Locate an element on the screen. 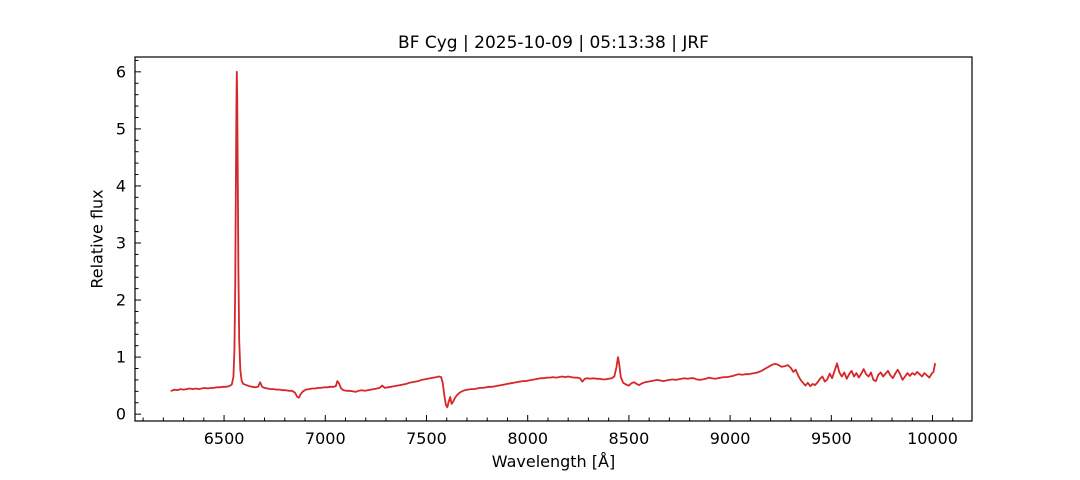  x-tick-label: 7500 is located at coordinates (426, 438).